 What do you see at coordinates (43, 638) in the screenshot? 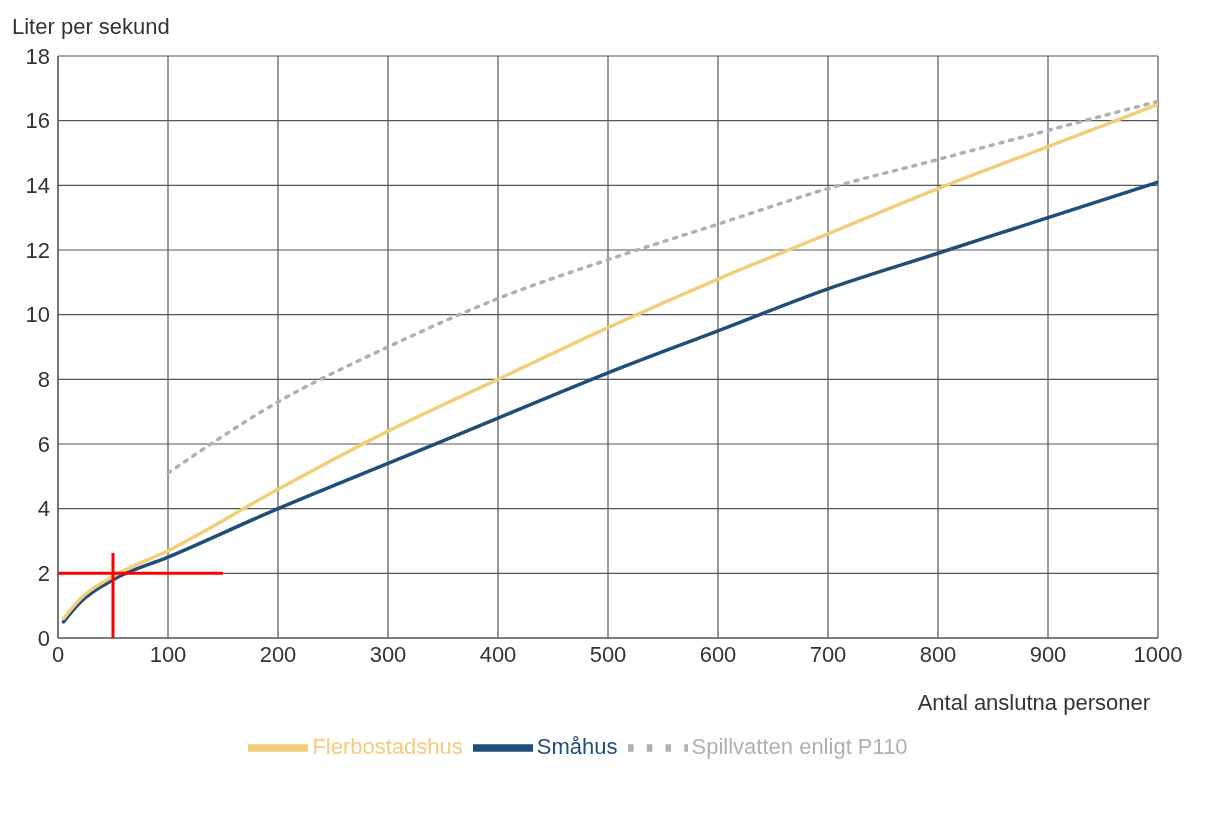
I see `y-tick-label: 0` at bounding box center [43, 638].